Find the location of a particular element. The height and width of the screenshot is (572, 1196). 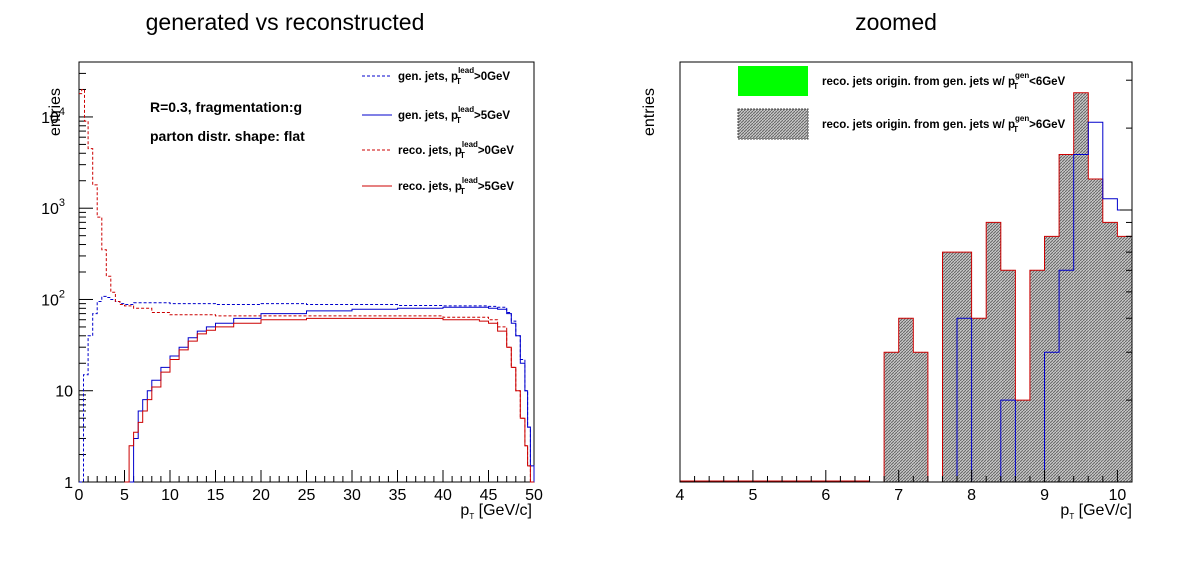

legend-label-2: gen. jets, plead T >5GeV is located at coordinates (454, 115).